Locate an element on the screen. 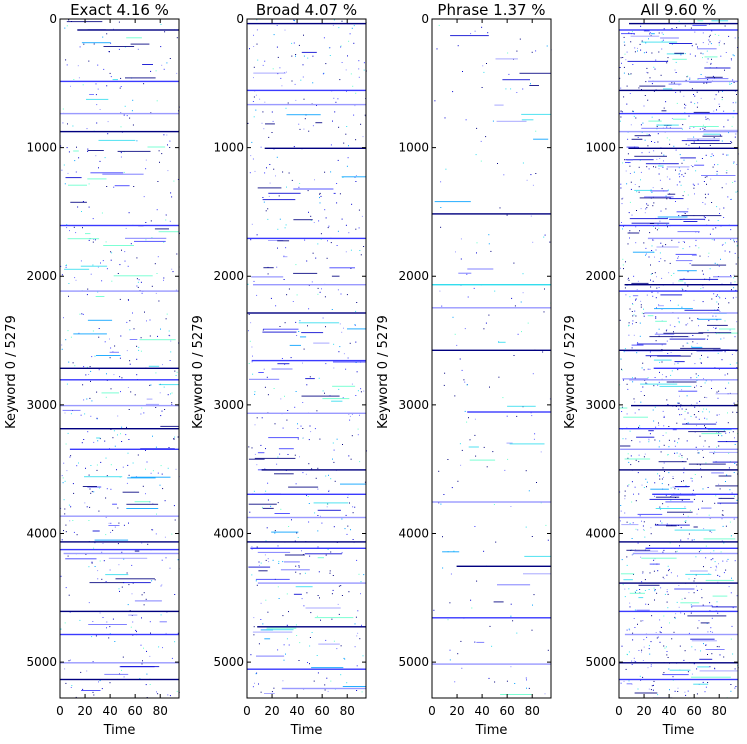  x-axis-label: Time is located at coordinates (491, 730).